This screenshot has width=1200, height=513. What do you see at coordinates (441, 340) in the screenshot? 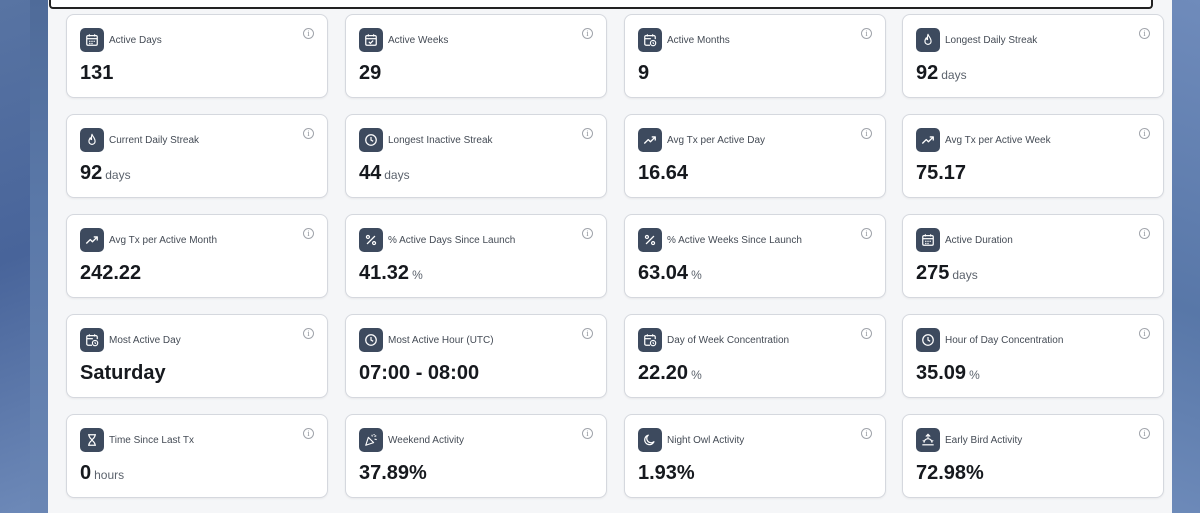
I see `stat-label: Most Active Hour (UTC)` at bounding box center [441, 340].